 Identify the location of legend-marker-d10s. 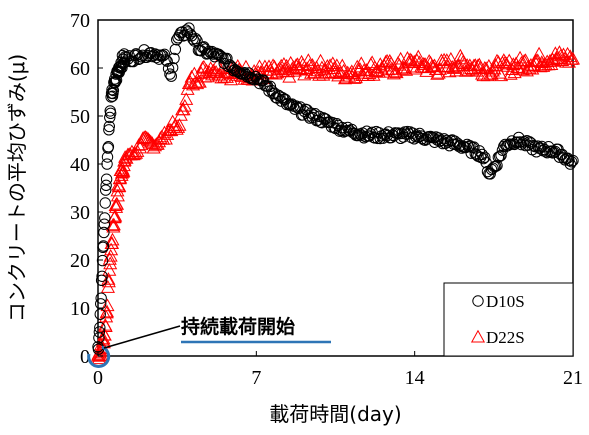
(478, 301).